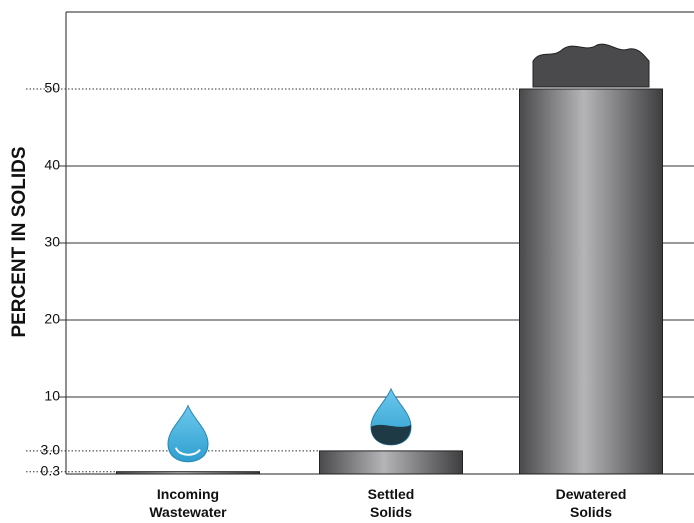 Image resolution: width=694 pixels, height=523 pixels. I want to click on x-tick-label: Dewatered Solids, so click(591, 503).